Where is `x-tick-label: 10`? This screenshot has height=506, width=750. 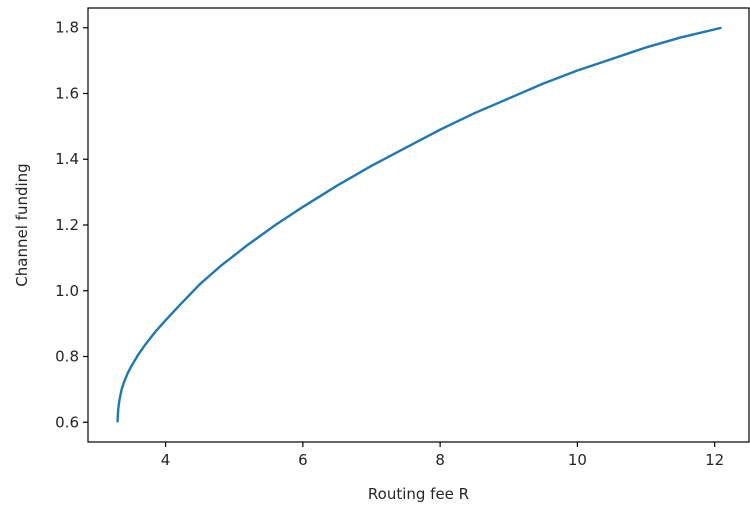
x-tick-label: 10 is located at coordinates (577, 460).